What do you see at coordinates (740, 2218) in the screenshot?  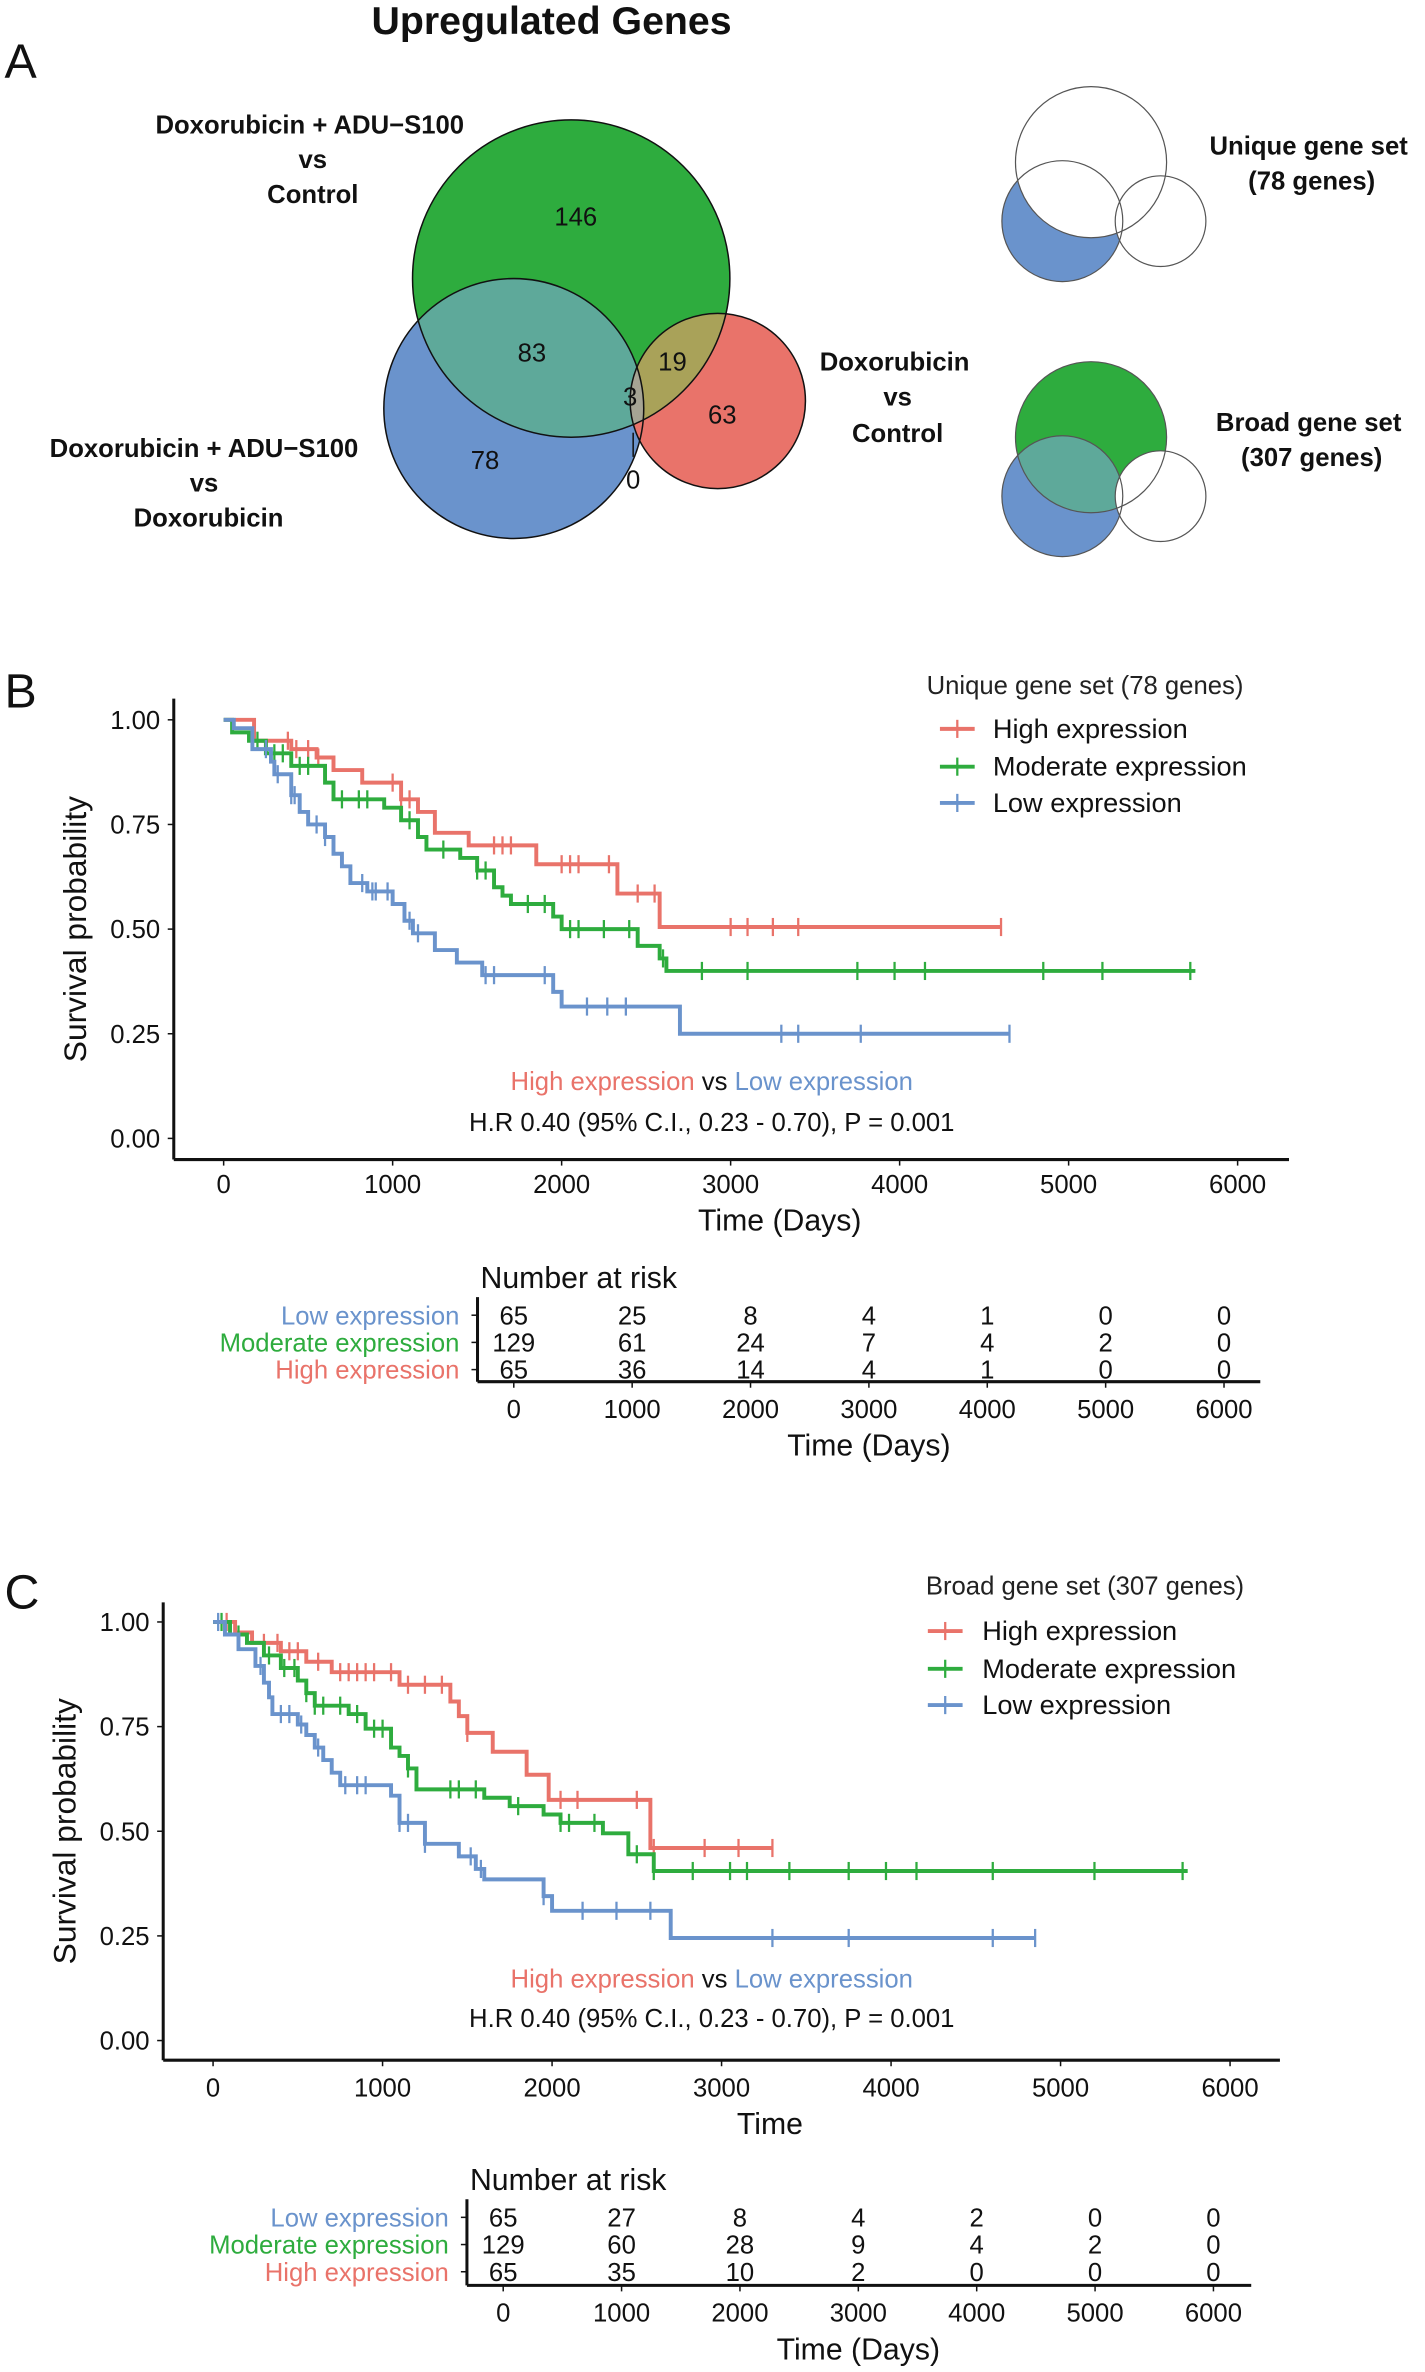 I see `risk-value: 8` at bounding box center [740, 2218].